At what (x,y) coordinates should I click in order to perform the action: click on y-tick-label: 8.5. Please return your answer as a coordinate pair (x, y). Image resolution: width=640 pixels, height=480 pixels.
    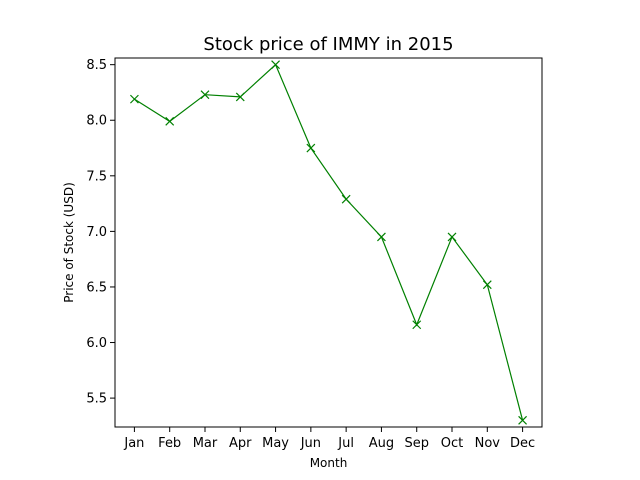
    Looking at the image, I should click on (96, 65).